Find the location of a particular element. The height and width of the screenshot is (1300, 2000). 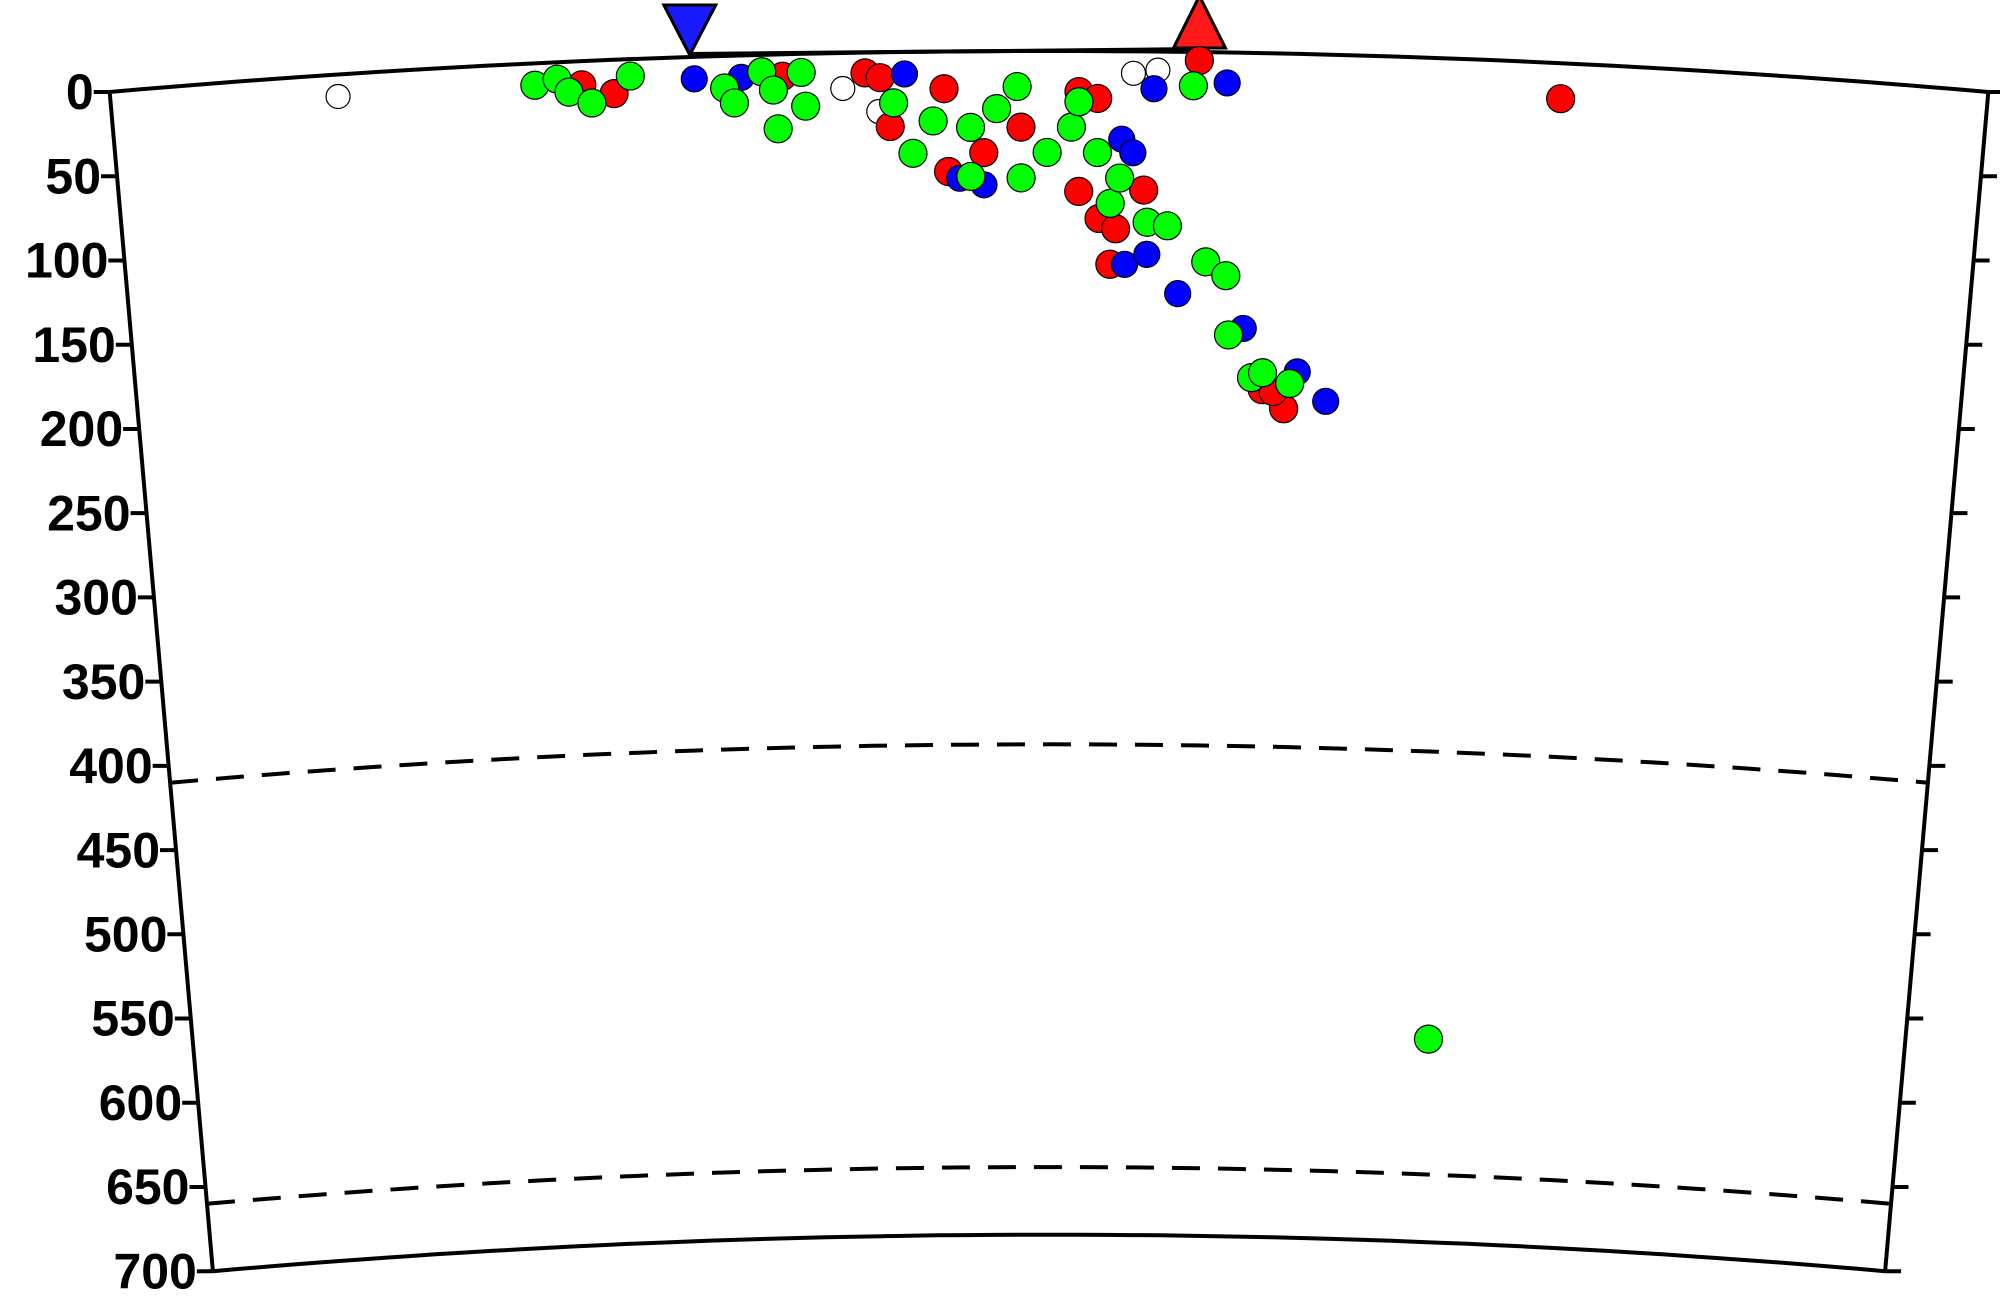

y-tick-label: 250 is located at coordinates (88, 513).